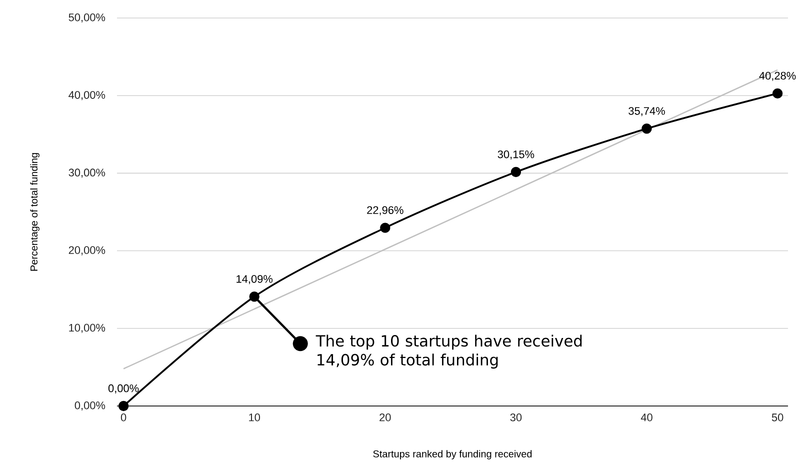 This screenshot has height=471, width=807. What do you see at coordinates (87, 173) in the screenshot?
I see `y-tick-label: 30,00%` at bounding box center [87, 173].